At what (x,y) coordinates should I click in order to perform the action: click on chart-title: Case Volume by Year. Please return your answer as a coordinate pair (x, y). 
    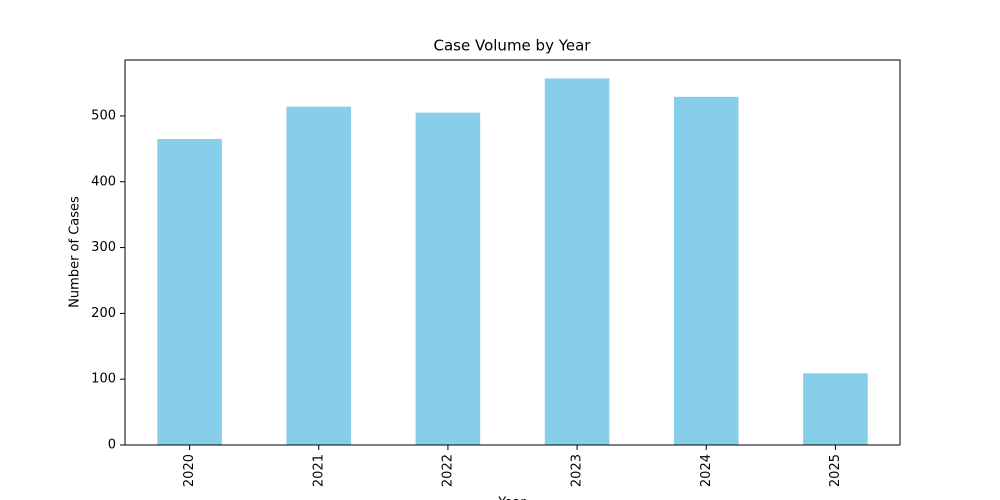
    Looking at the image, I should click on (513, 46).